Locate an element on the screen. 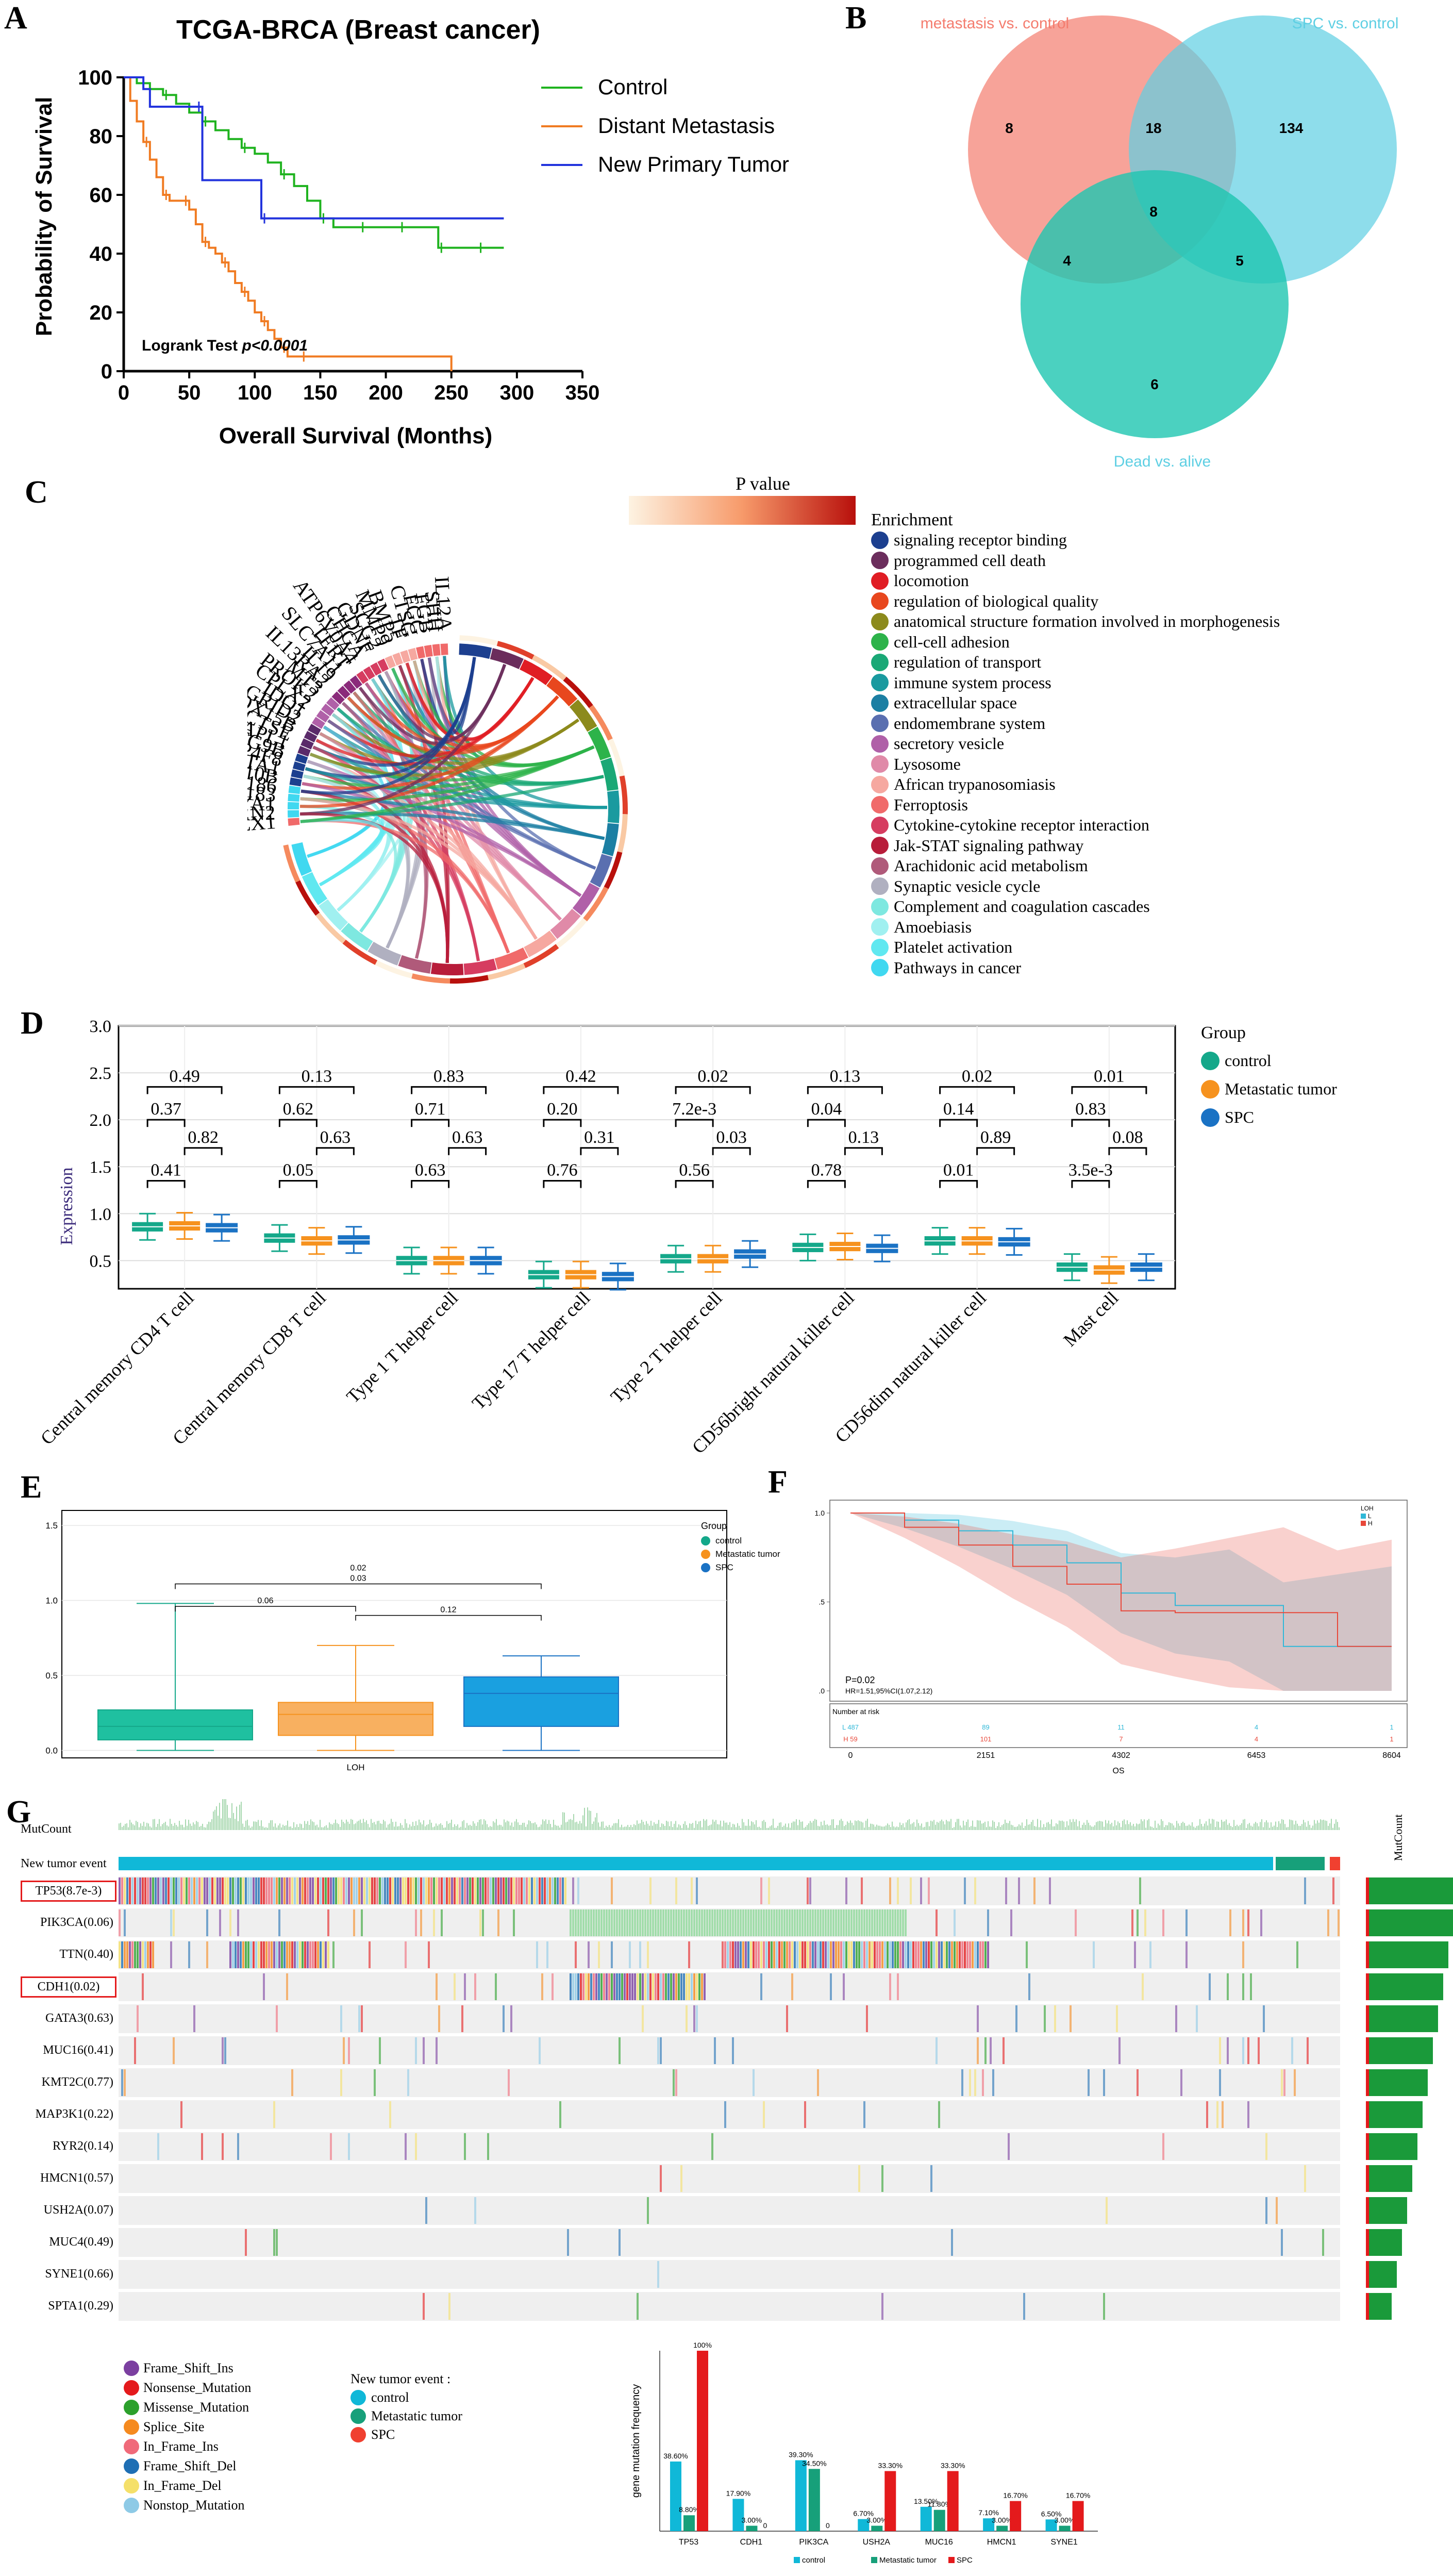  gene-row-bg is located at coordinates (729, 2147).